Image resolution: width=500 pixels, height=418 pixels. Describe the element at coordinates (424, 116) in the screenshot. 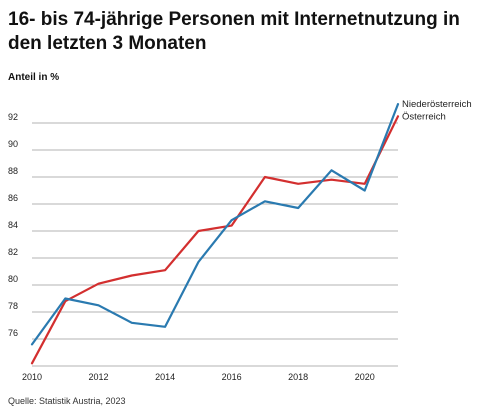

I see `series-label: Österreich` at that location.